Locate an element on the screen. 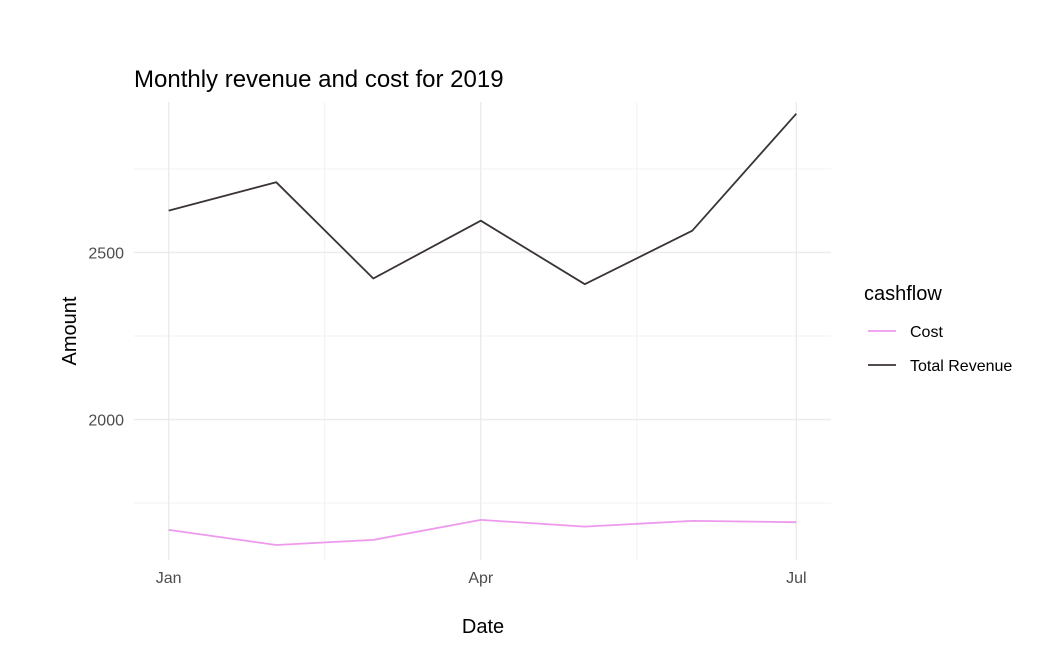 The width and height of the screenshot is (1050, 648). x-axis-ticks: Jan Apr Jul is located at coordinates (481, 578).